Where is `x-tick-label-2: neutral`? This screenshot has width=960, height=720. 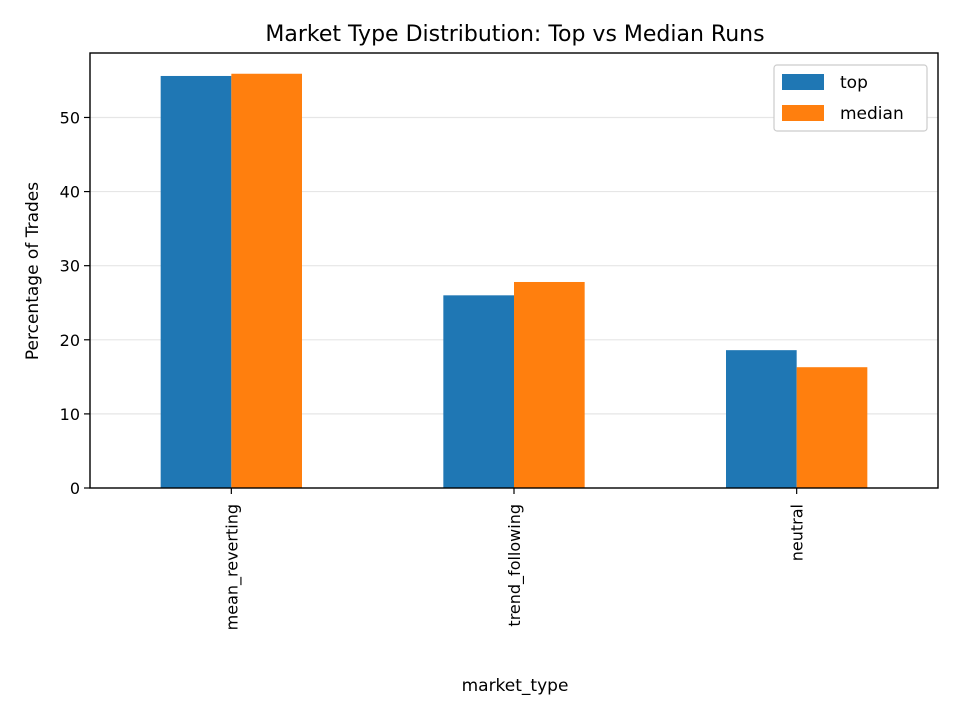 x-tick-label-2: neutral is located at coordinates (797, 532).